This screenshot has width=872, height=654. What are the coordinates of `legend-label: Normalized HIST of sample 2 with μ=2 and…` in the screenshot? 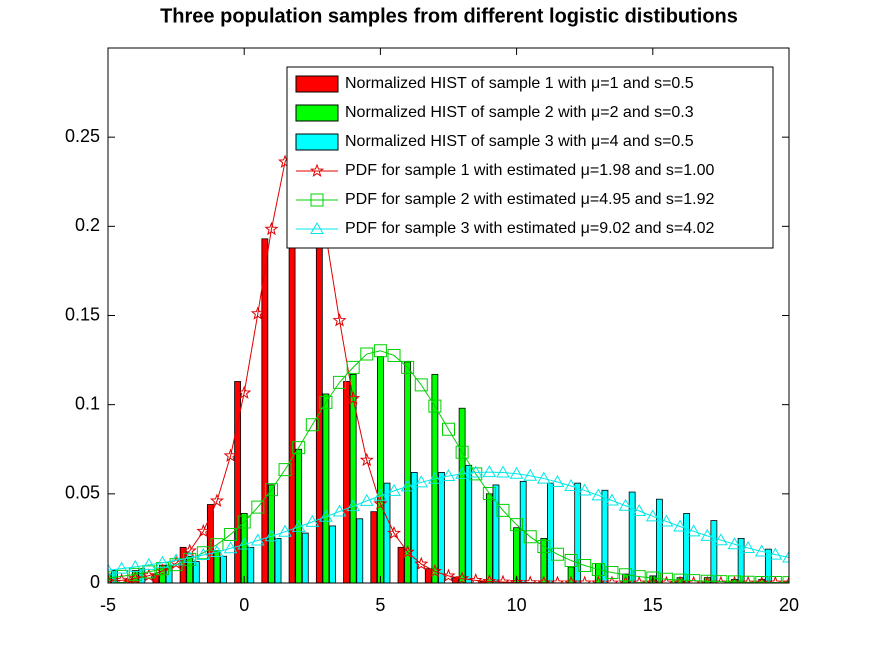 It's located at (519, 112).